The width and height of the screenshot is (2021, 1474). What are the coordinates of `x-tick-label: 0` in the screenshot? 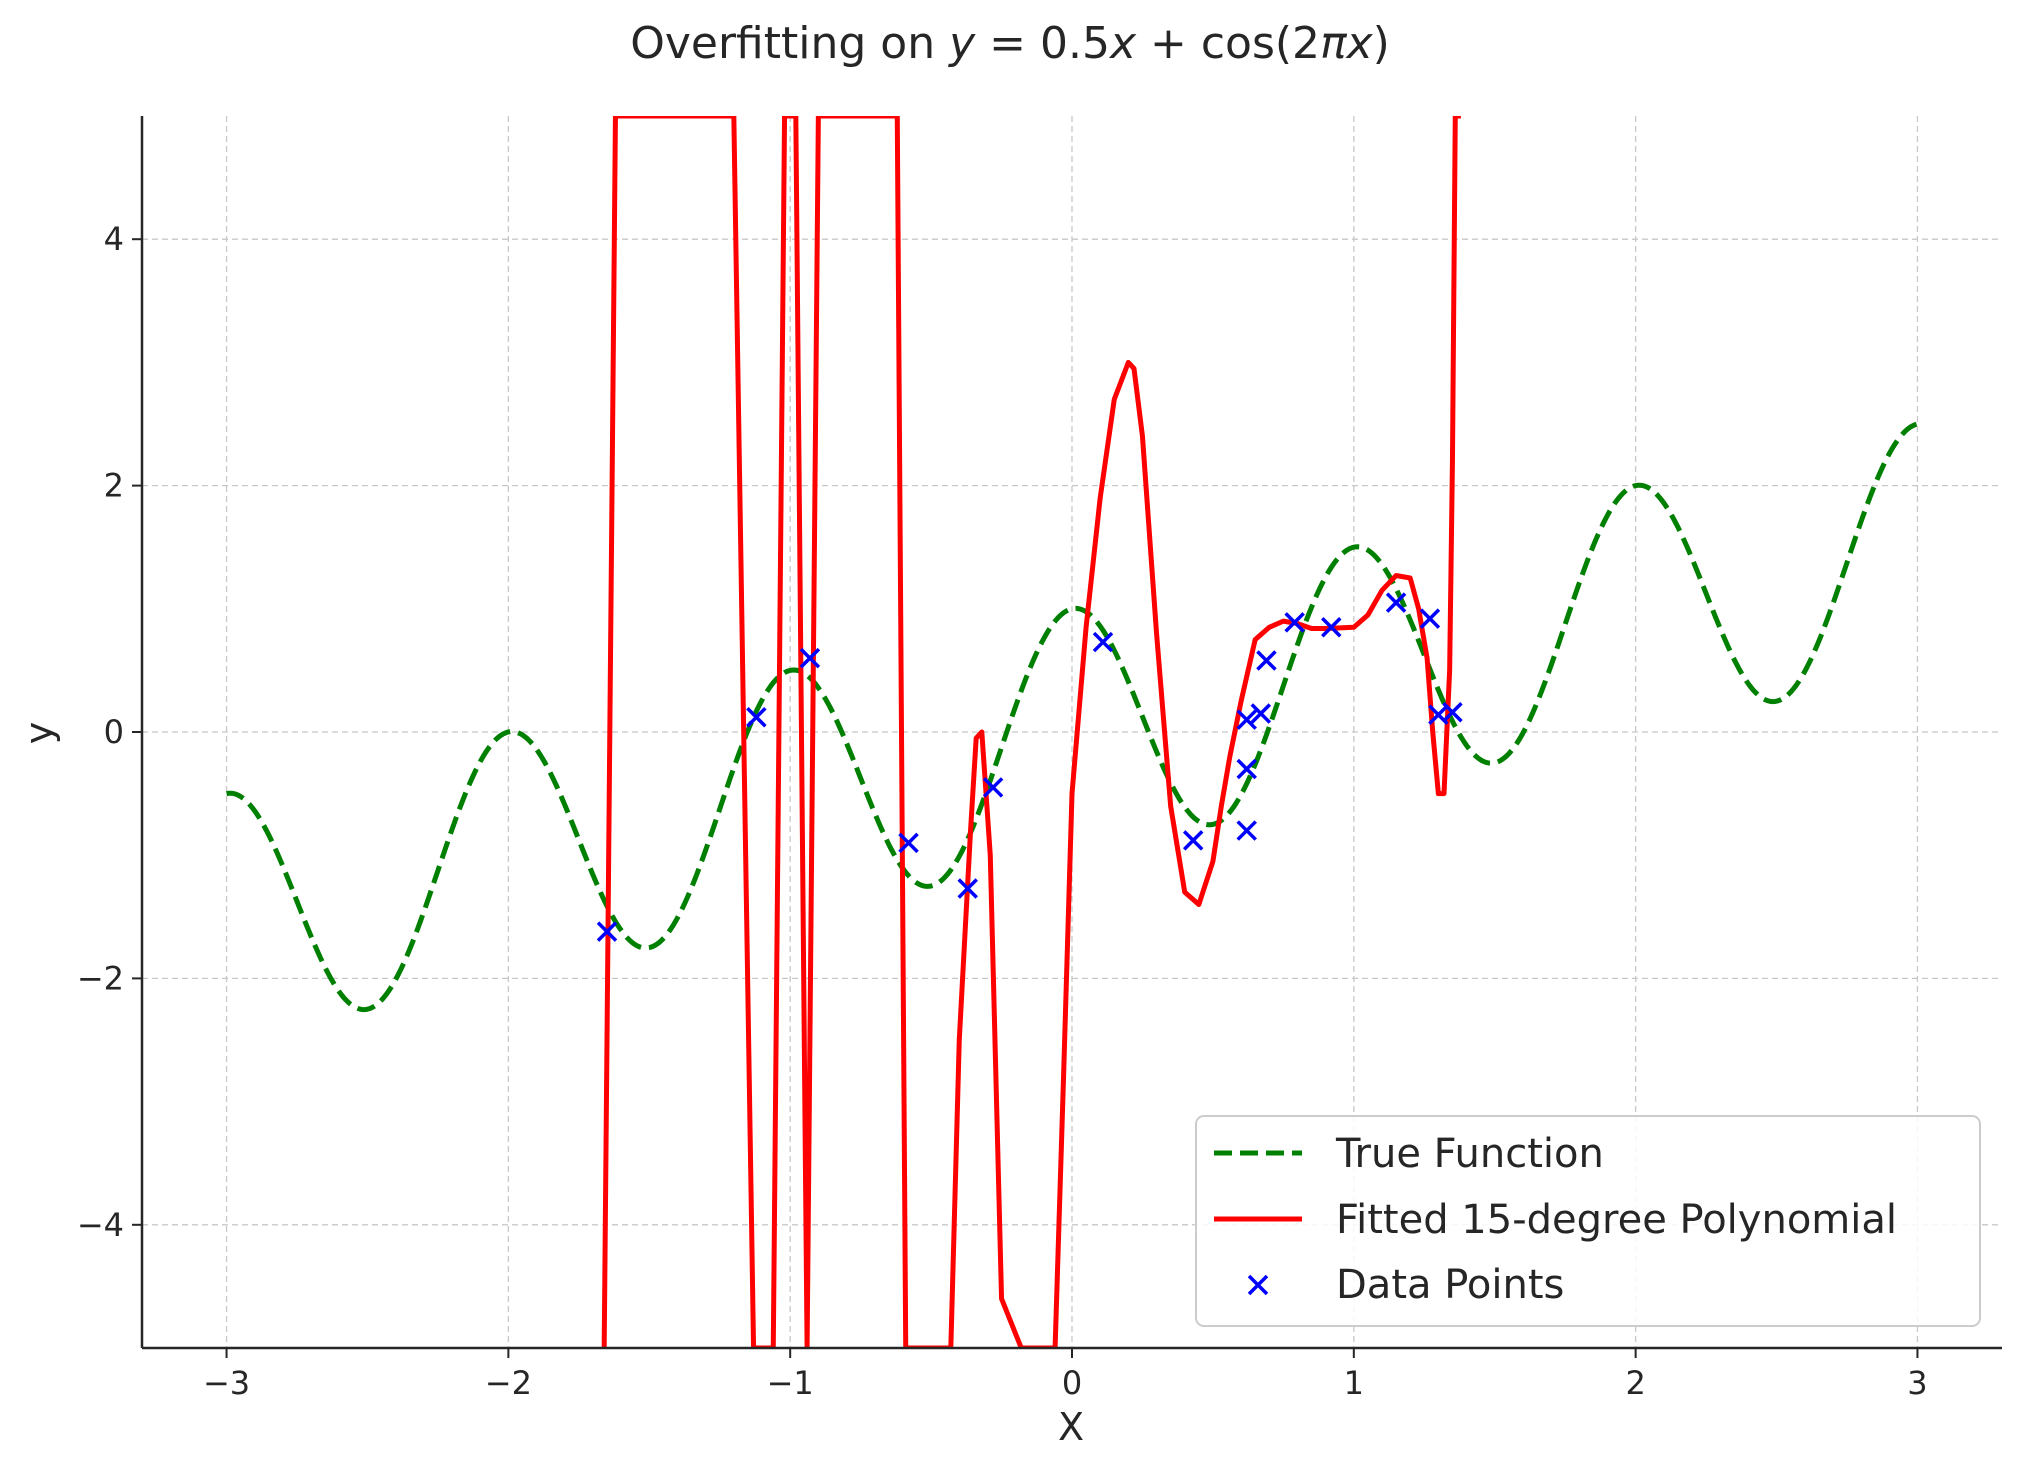 It's located at (1072, 1383).